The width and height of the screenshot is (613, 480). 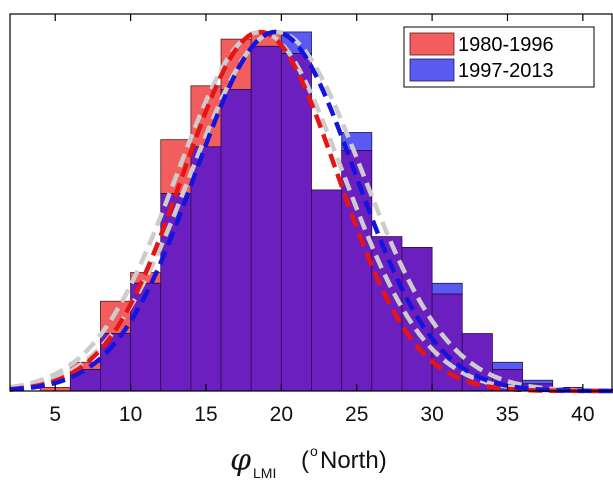 I want to click on x-tick-label-25: 25, so click(x=356, y=414).